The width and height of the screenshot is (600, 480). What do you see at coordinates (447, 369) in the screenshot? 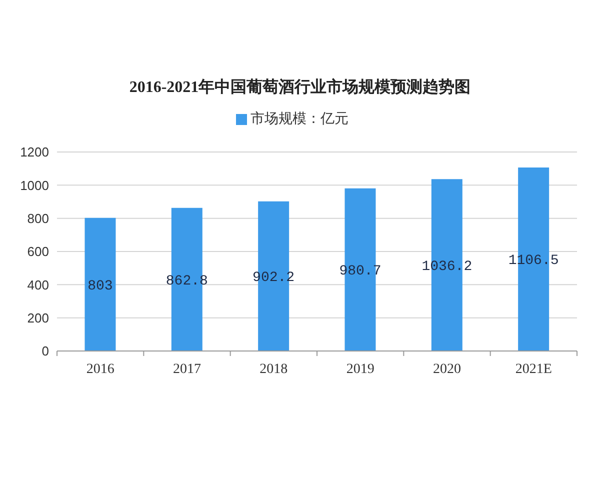
I see `x-tick-label: 2020` at bounding box center [447, 369].